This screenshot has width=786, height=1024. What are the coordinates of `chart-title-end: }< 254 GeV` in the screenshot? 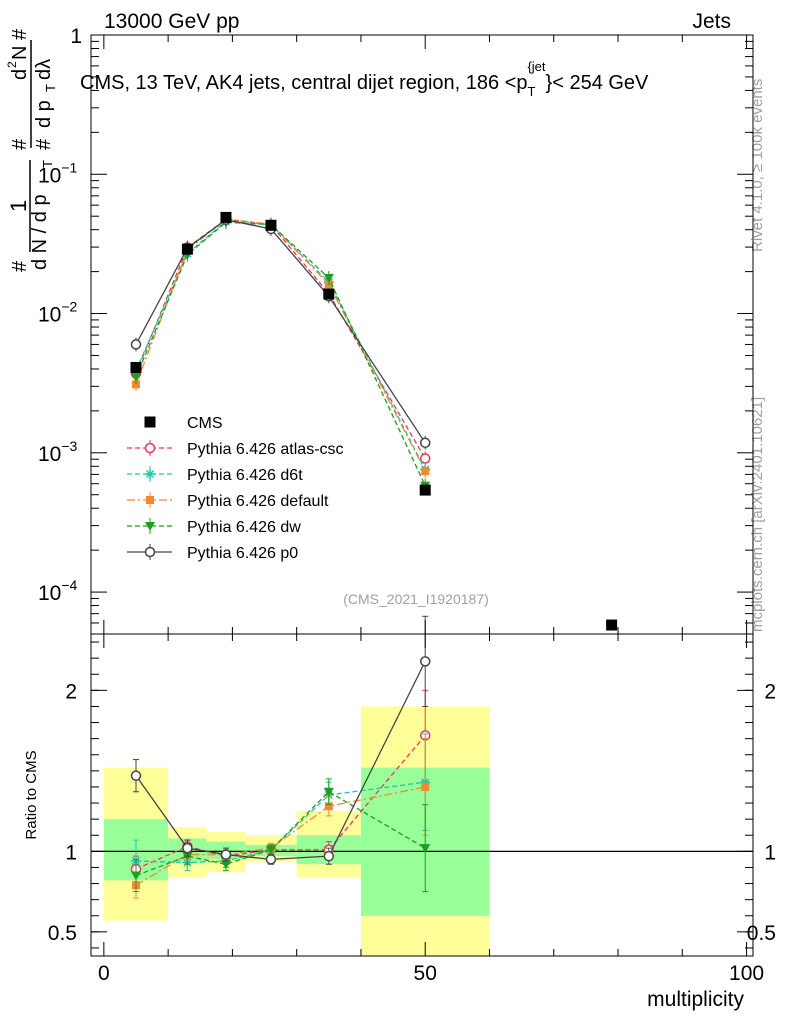 It's located at (598, 83).